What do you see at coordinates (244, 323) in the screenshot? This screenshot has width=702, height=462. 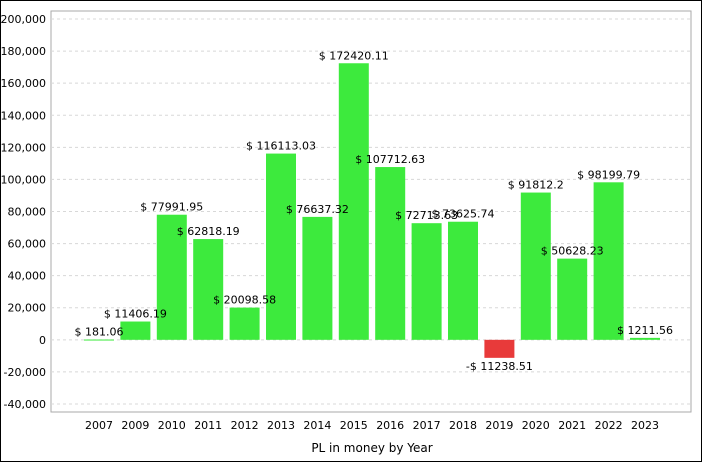 I see `bar-2012` at bounding box center [244, 323].